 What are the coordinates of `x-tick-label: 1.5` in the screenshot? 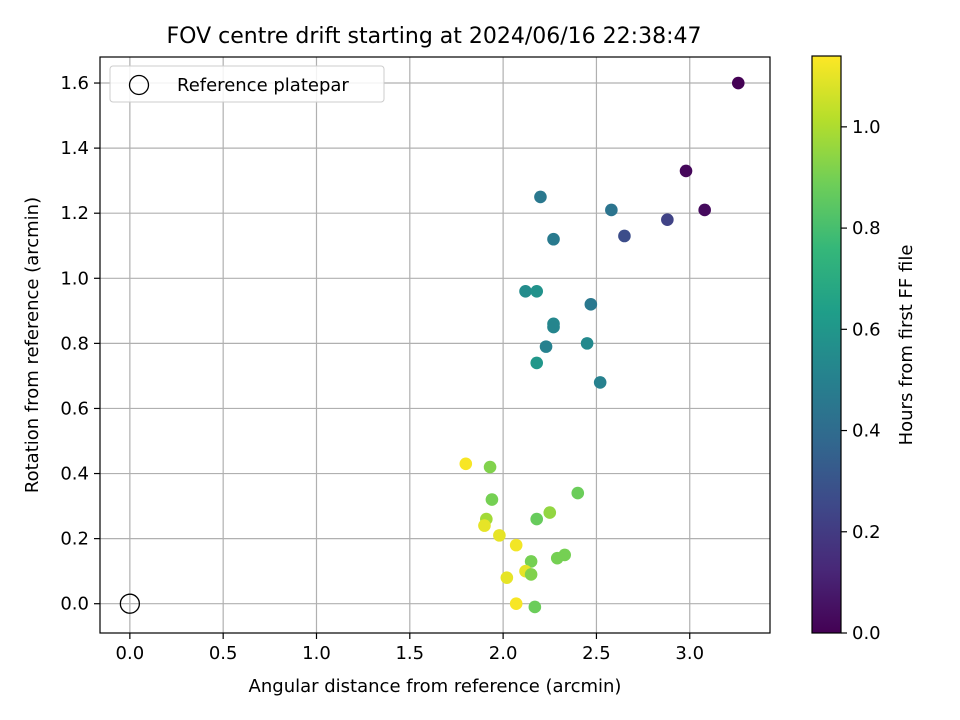 It's located at (409, 653).